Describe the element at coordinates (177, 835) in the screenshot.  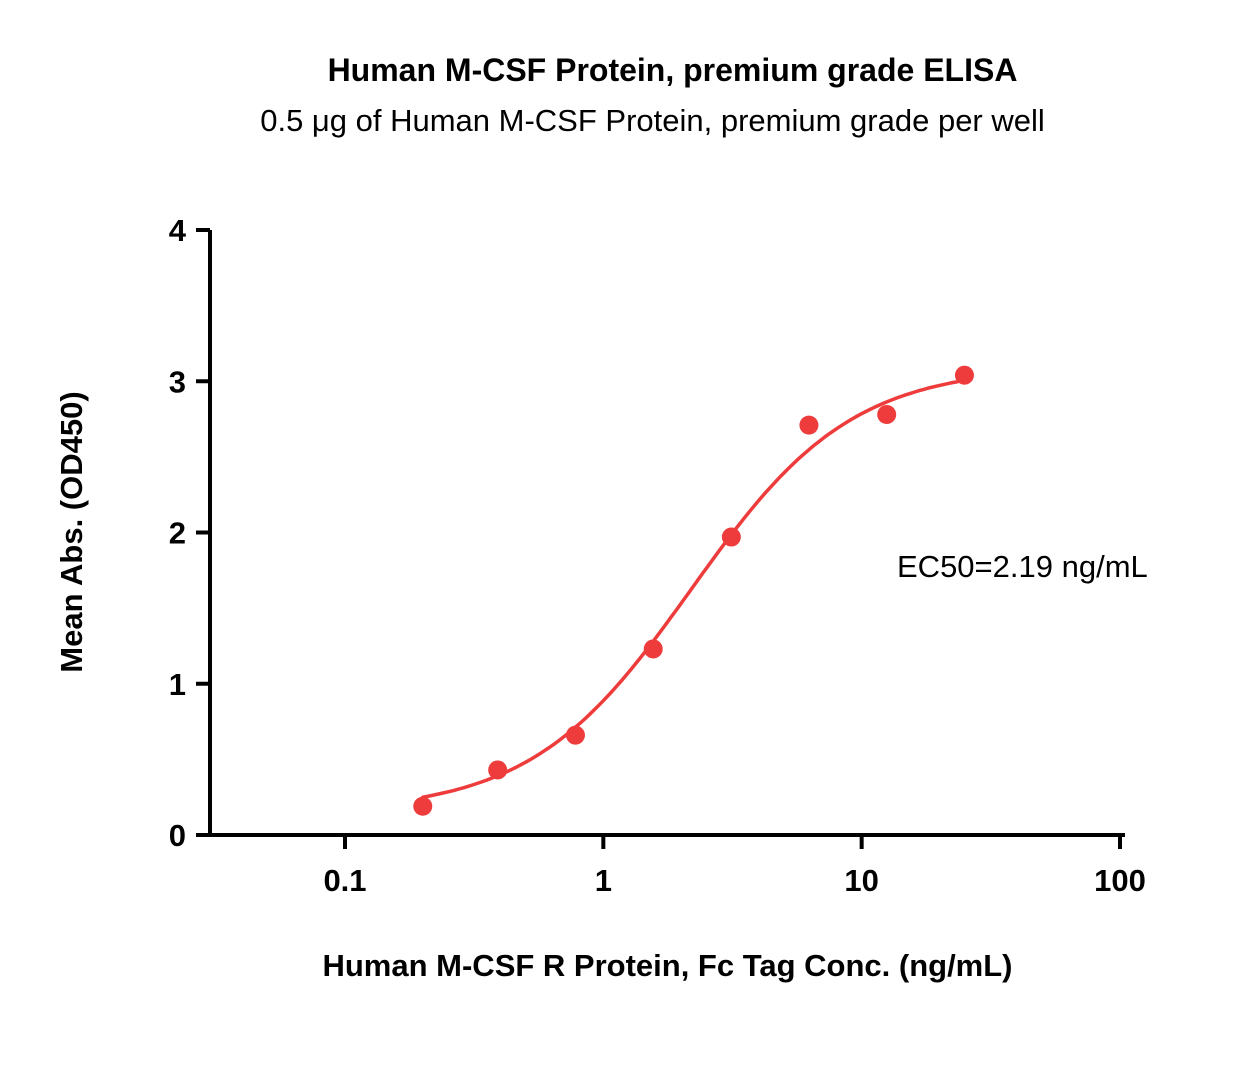
I see `y-tick-label: 0` at that location.